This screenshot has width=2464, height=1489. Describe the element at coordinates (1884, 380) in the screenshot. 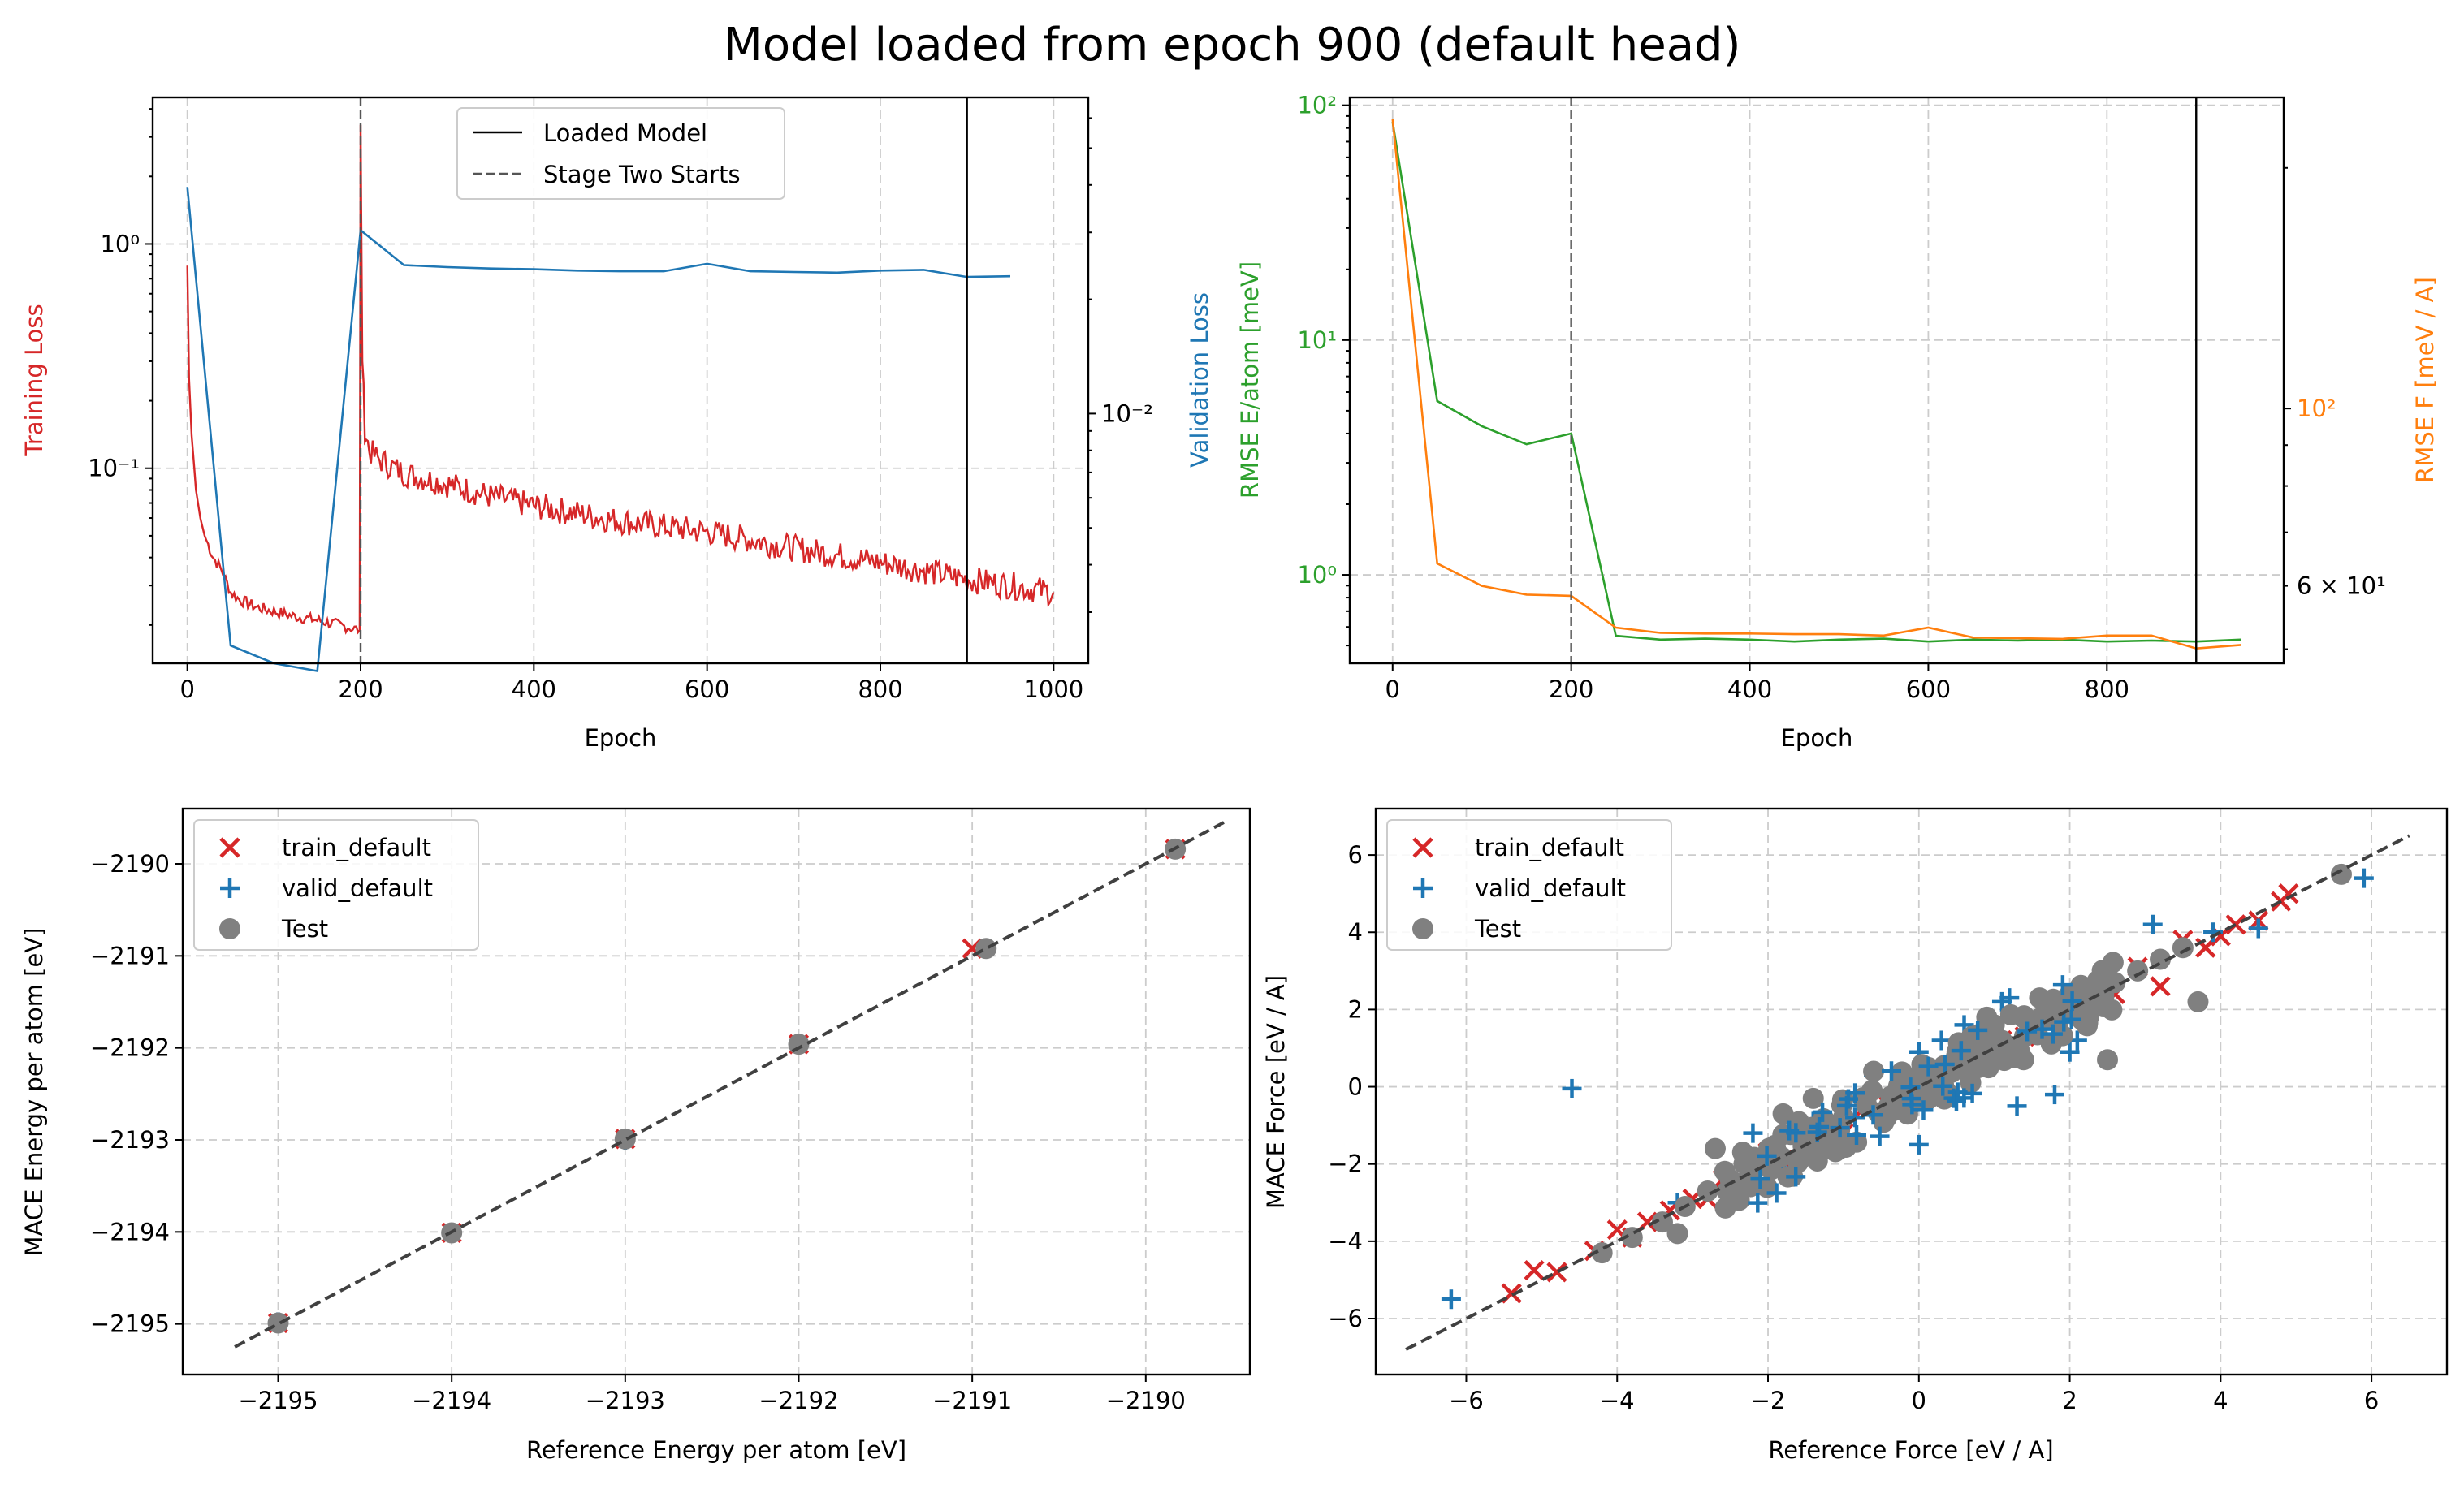

I see `rmse-vlines` at that location.